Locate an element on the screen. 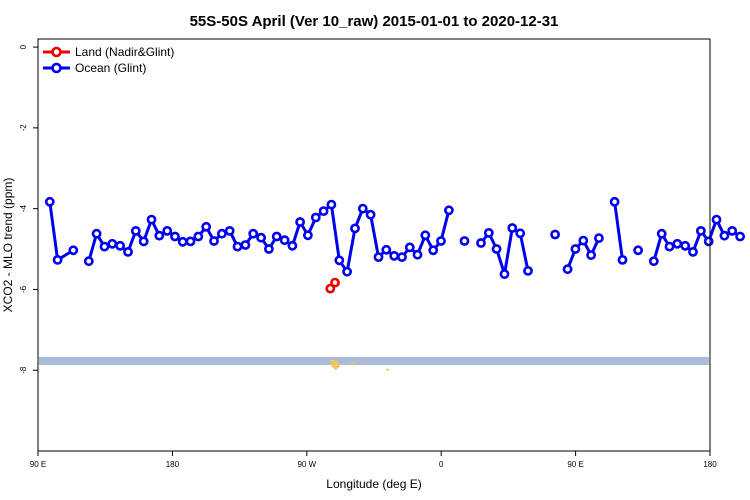 This screenshot has height=500, width=750. x-tick-label: 0 is located at coordinates (441, 464).